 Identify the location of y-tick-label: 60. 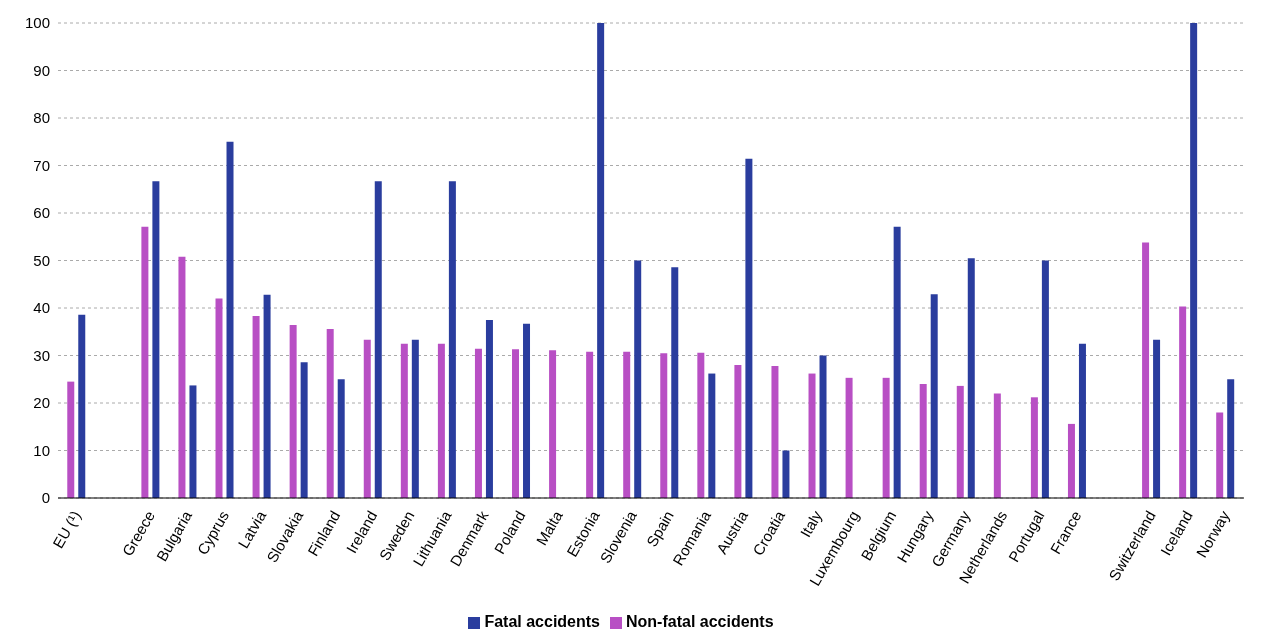
(41, 213).